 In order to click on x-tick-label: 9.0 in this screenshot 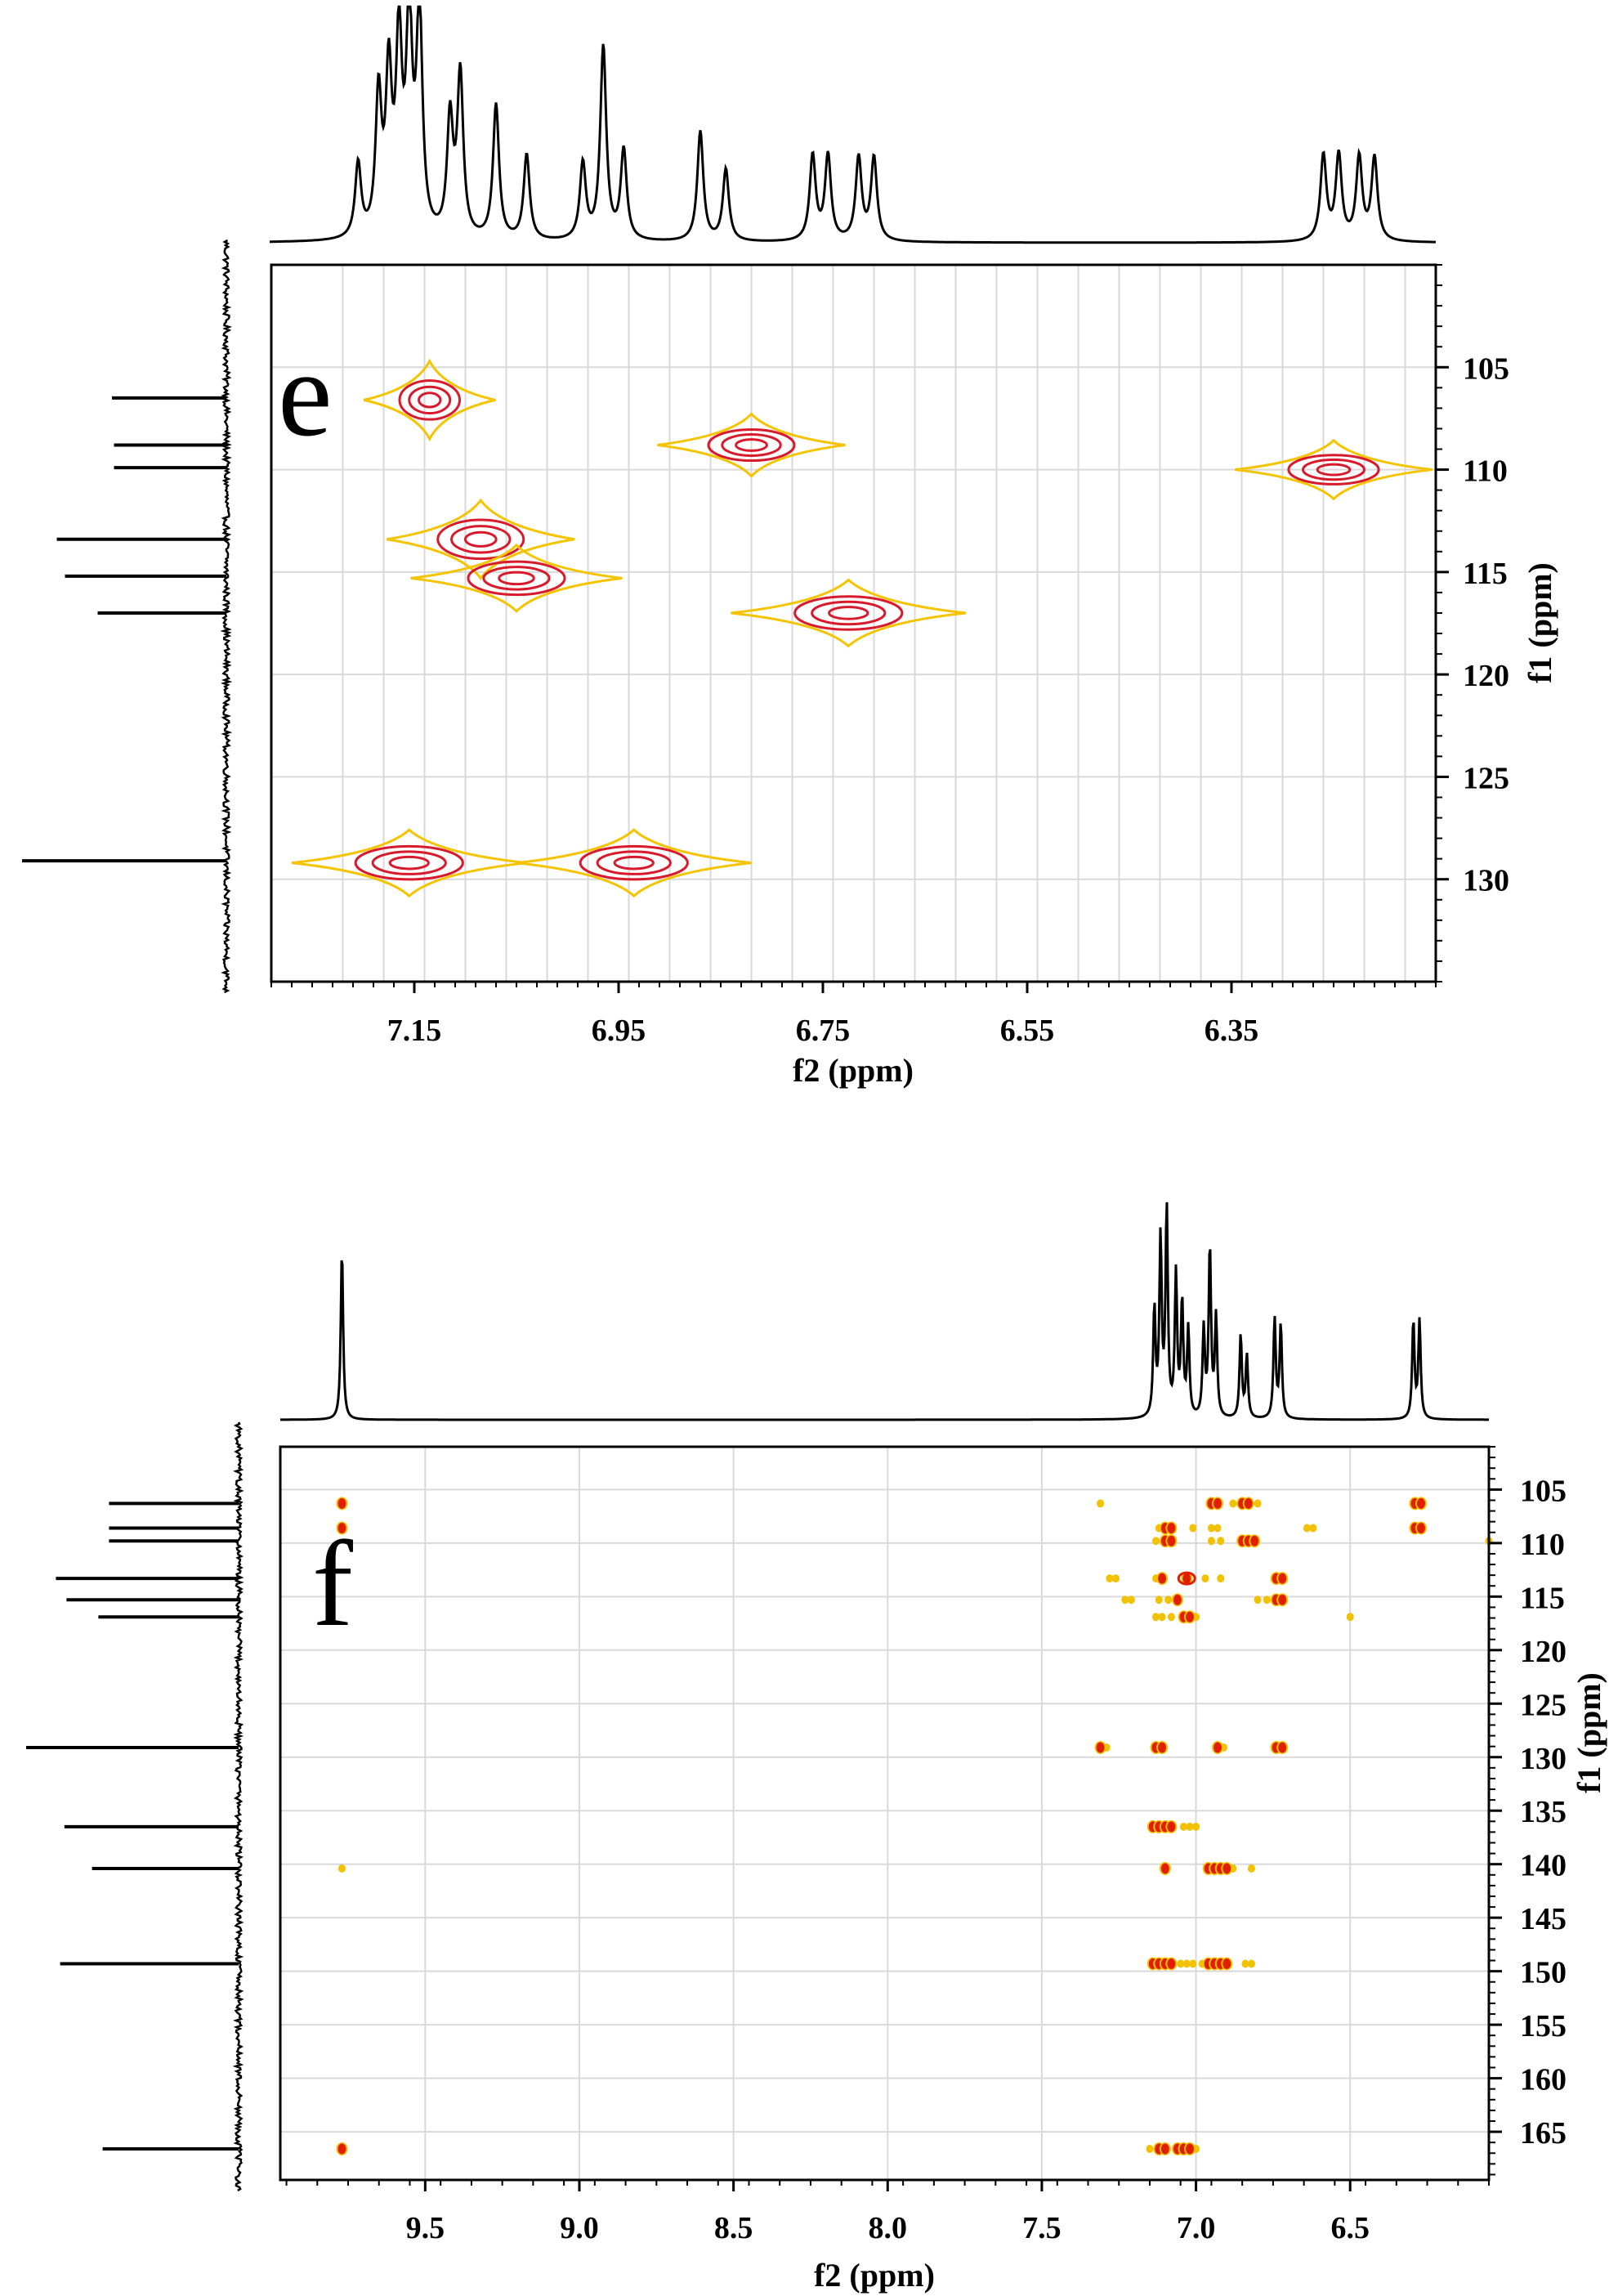, I will do `click(580, 2228)`.